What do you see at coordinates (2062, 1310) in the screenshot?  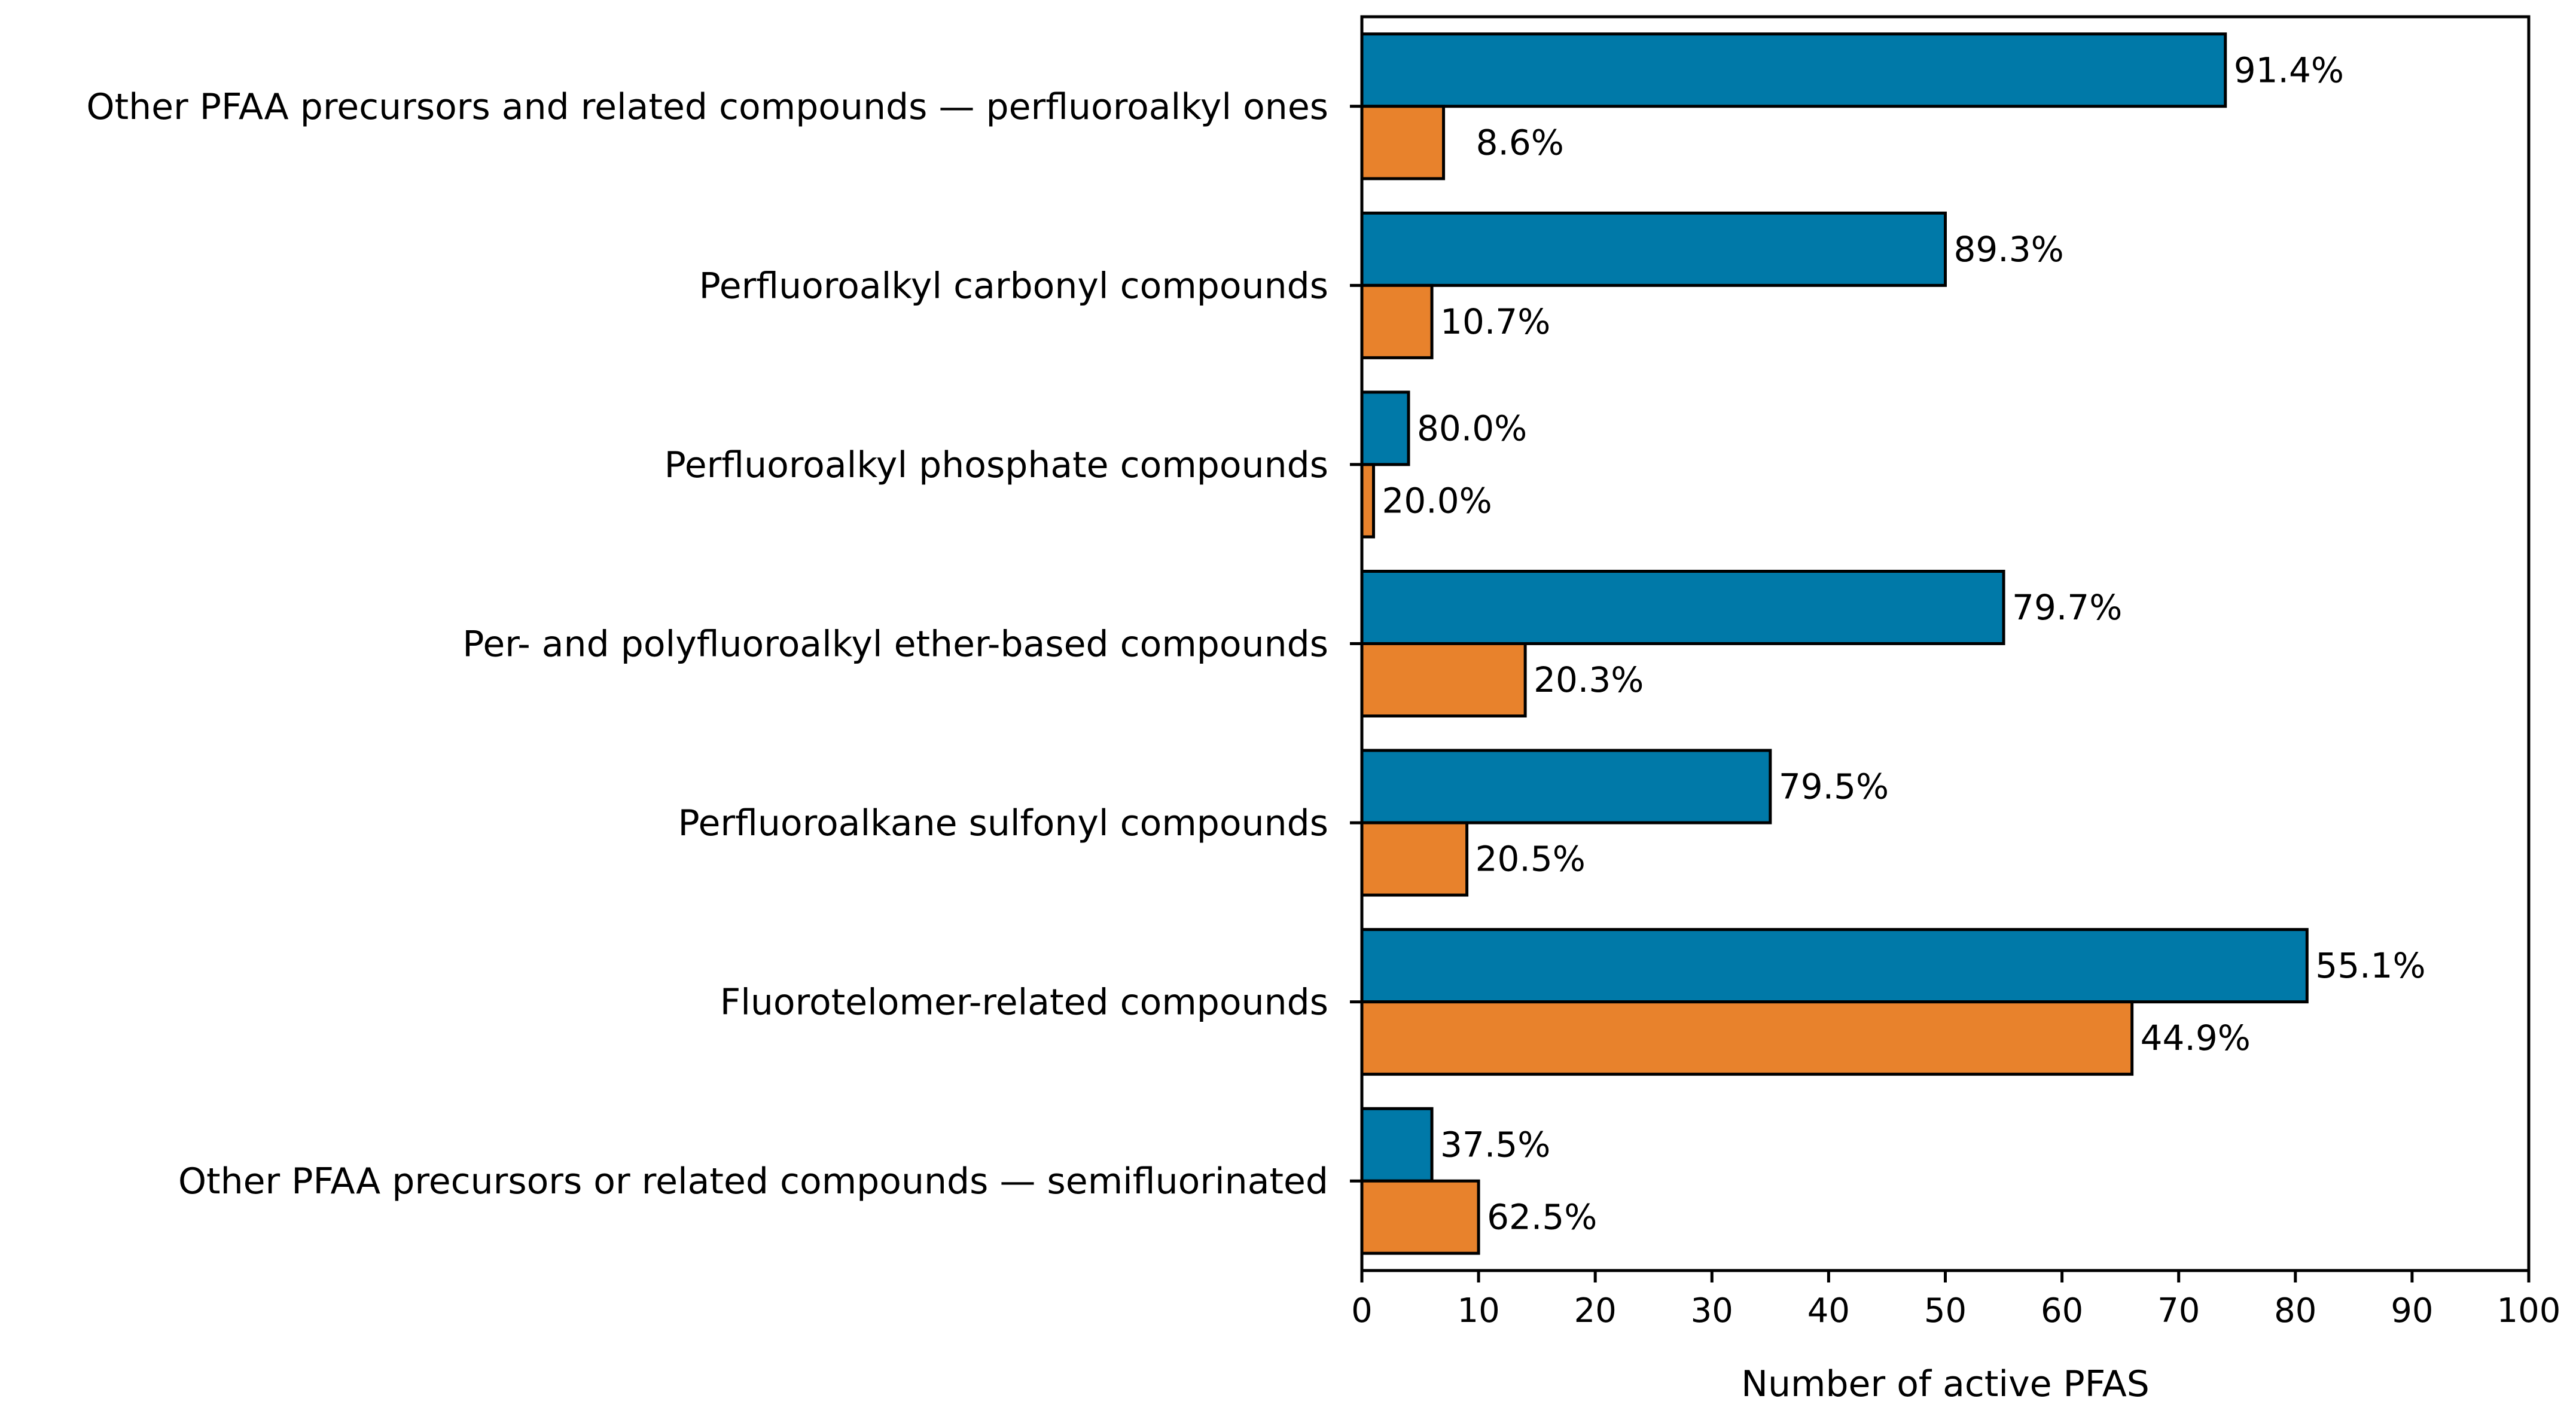 I see `x-tick-label-60: 60` at bounding box center [2062, 1310].